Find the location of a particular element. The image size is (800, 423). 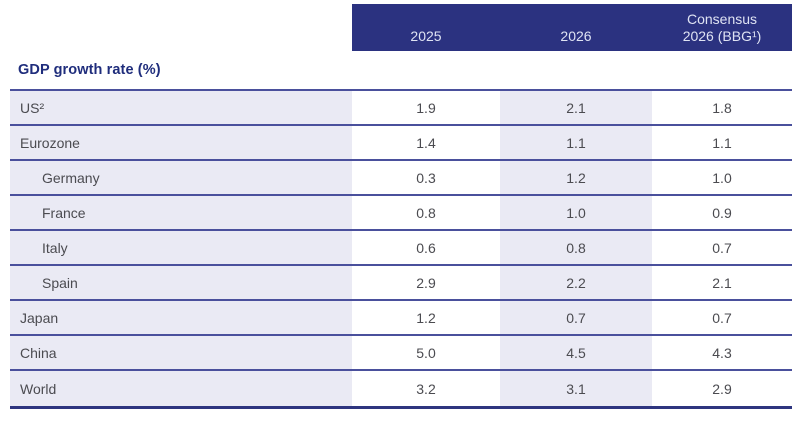

value-cell: 3.1 is located at coordinates (576, 388).